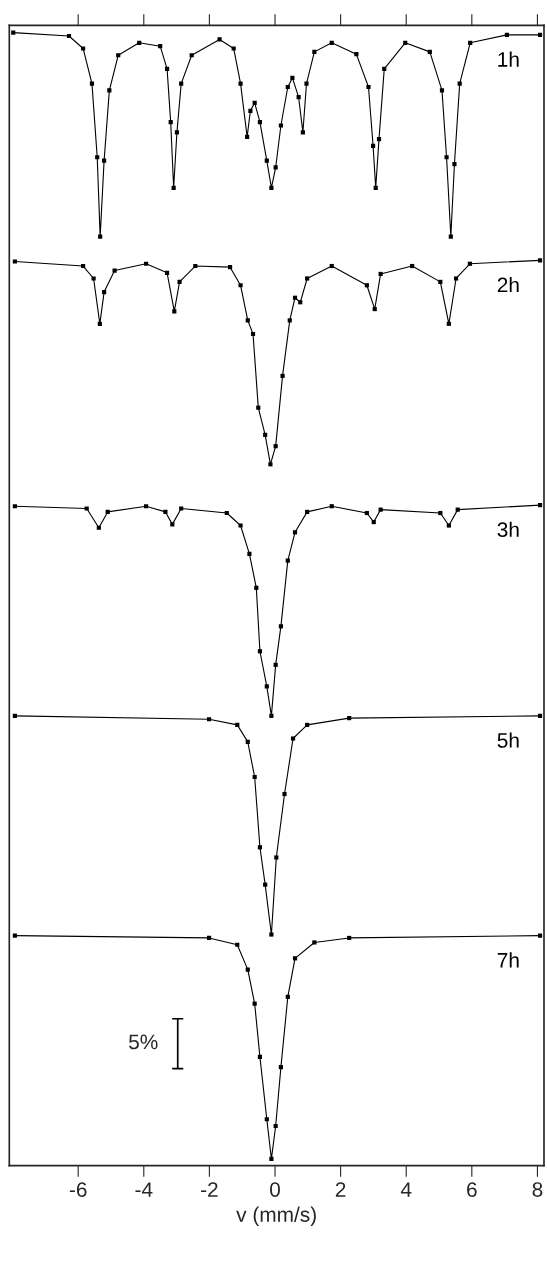 Image resolution: width=547 pixels, height=1268 pixels. Describe the element at coordinates (508, 529) in the screenshot. I see `series-label: 3h` at that location.